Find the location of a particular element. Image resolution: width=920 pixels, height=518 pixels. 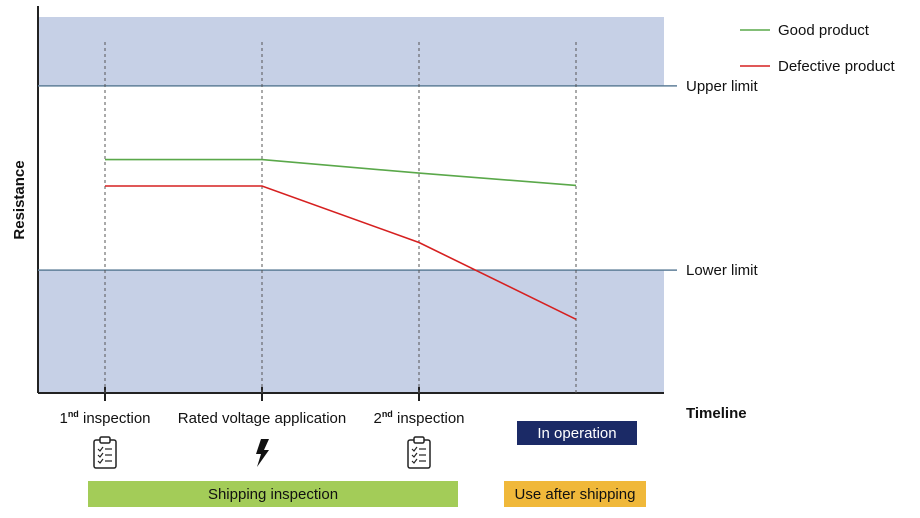

in-operation-bar is located at coordinates (577, 433).